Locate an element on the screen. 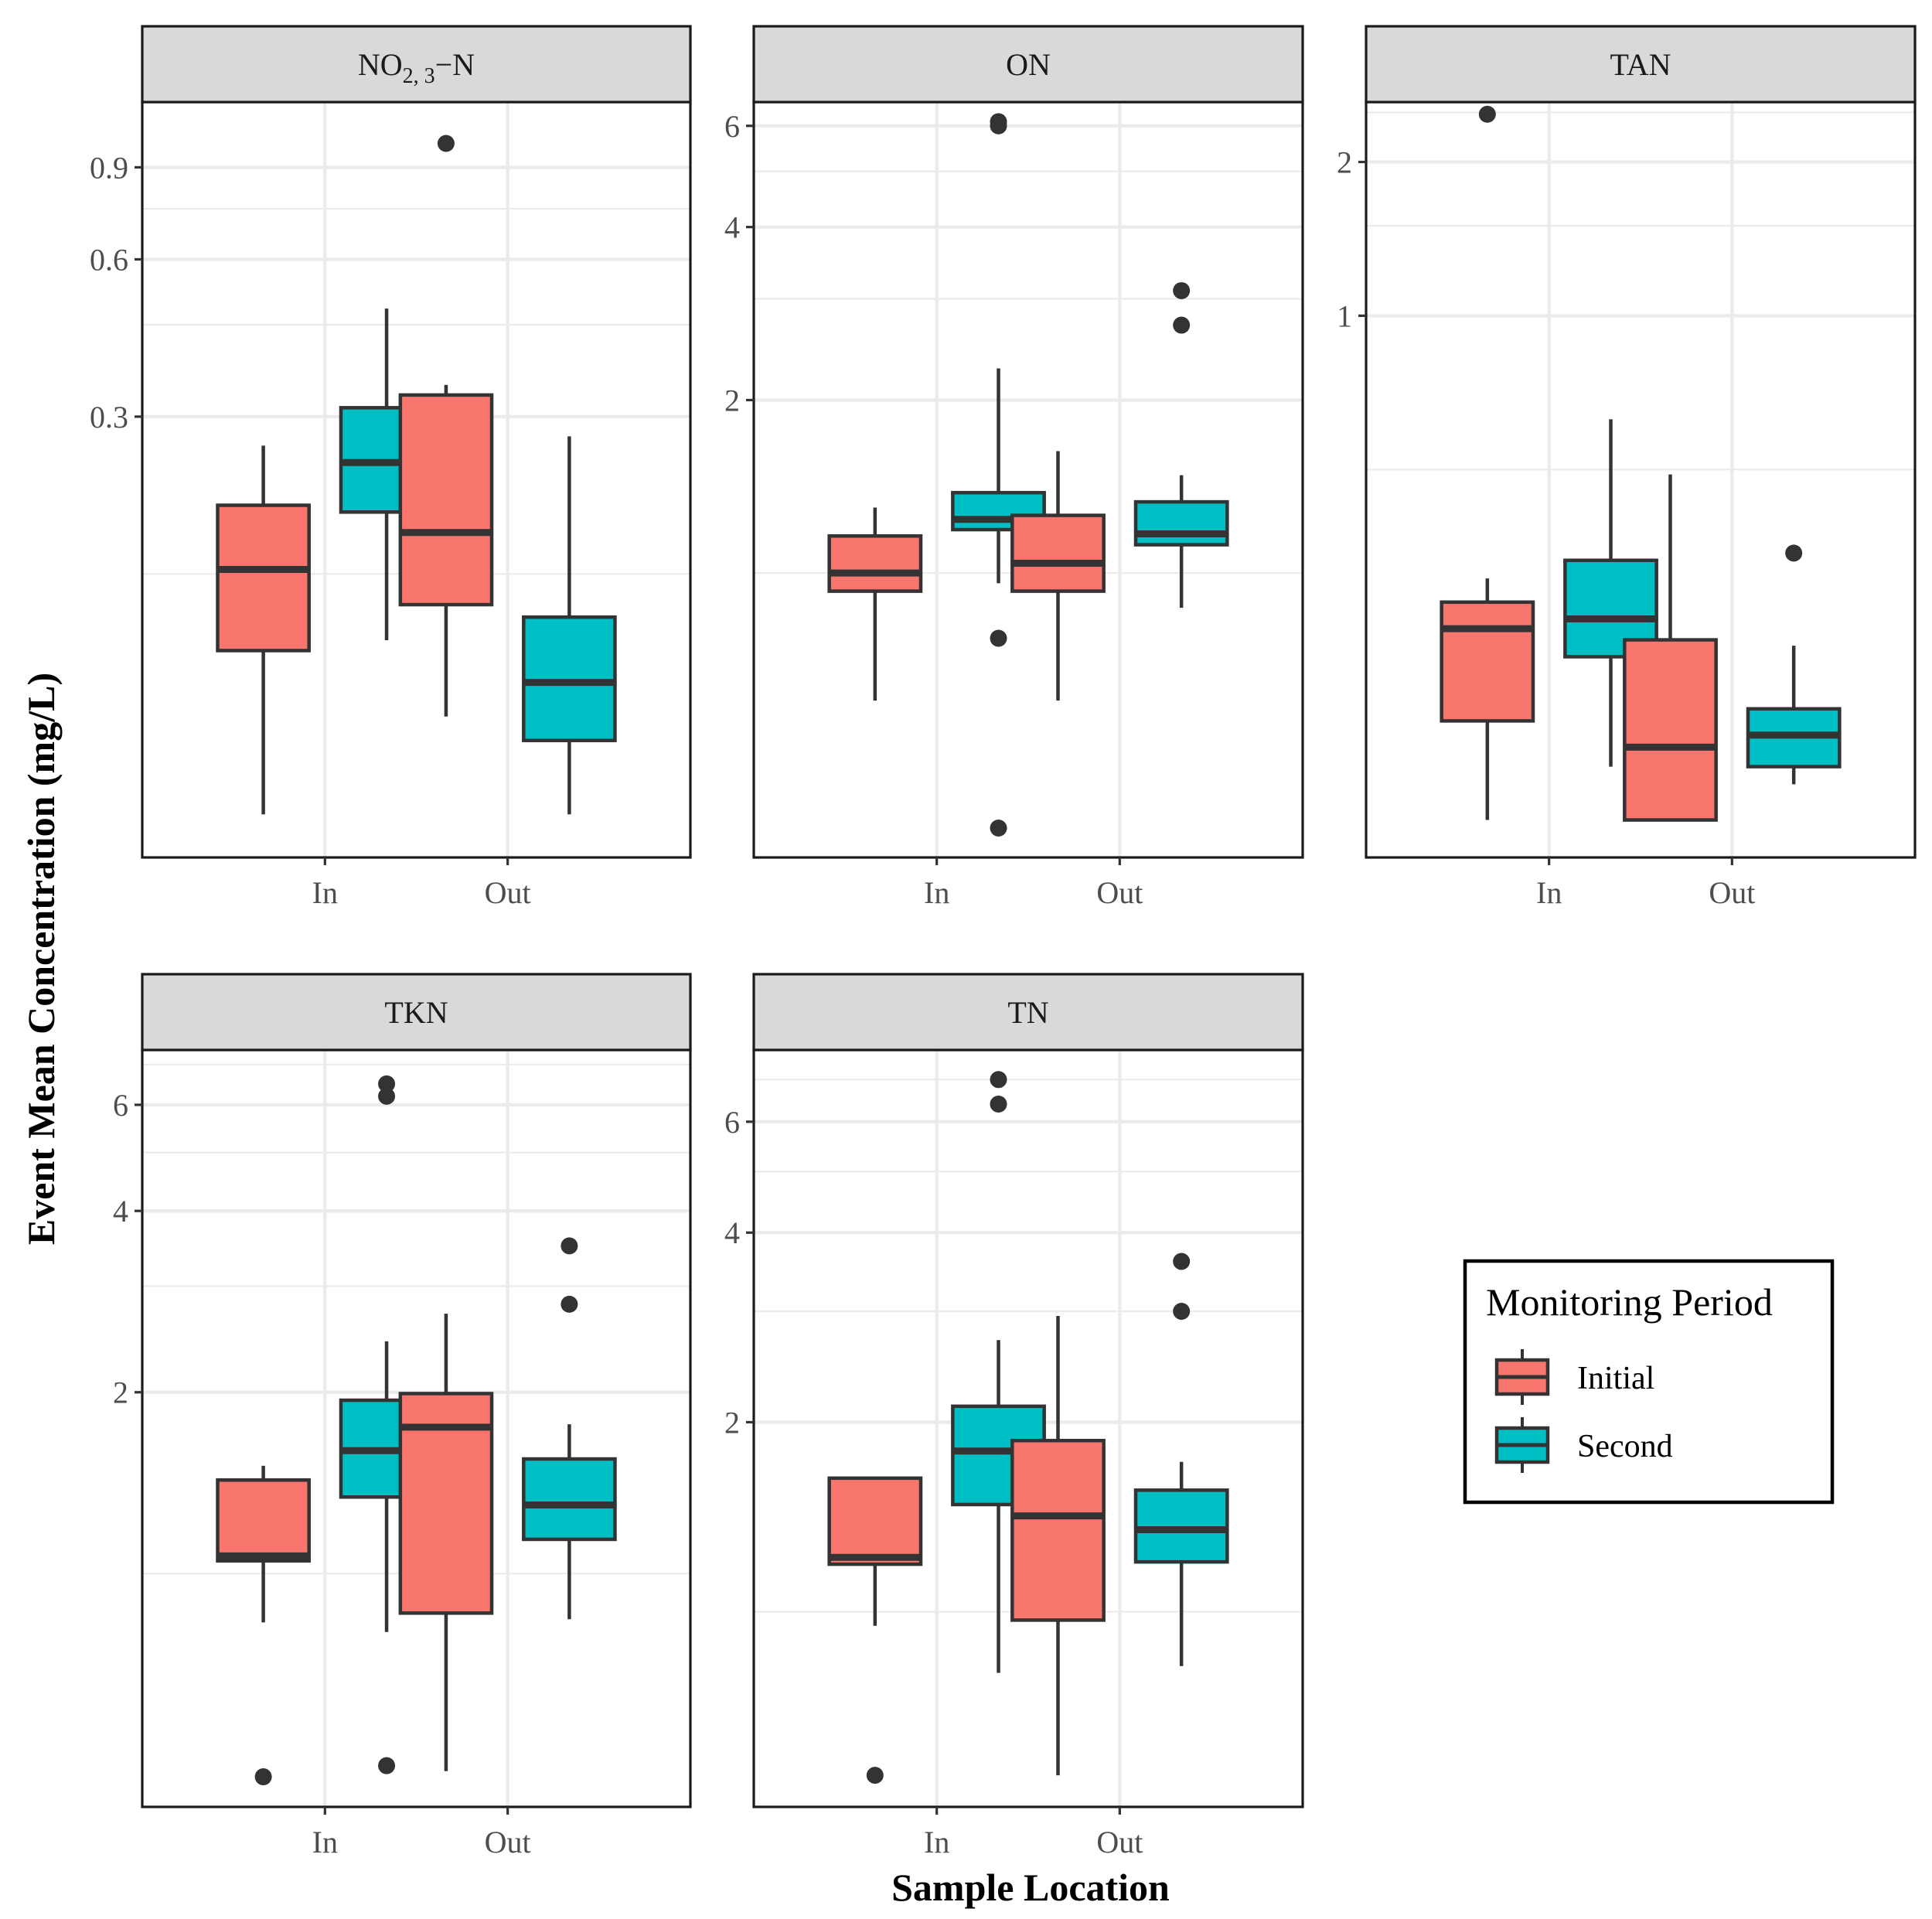  legend-label: Second is located at coordinates (1625, 1446).